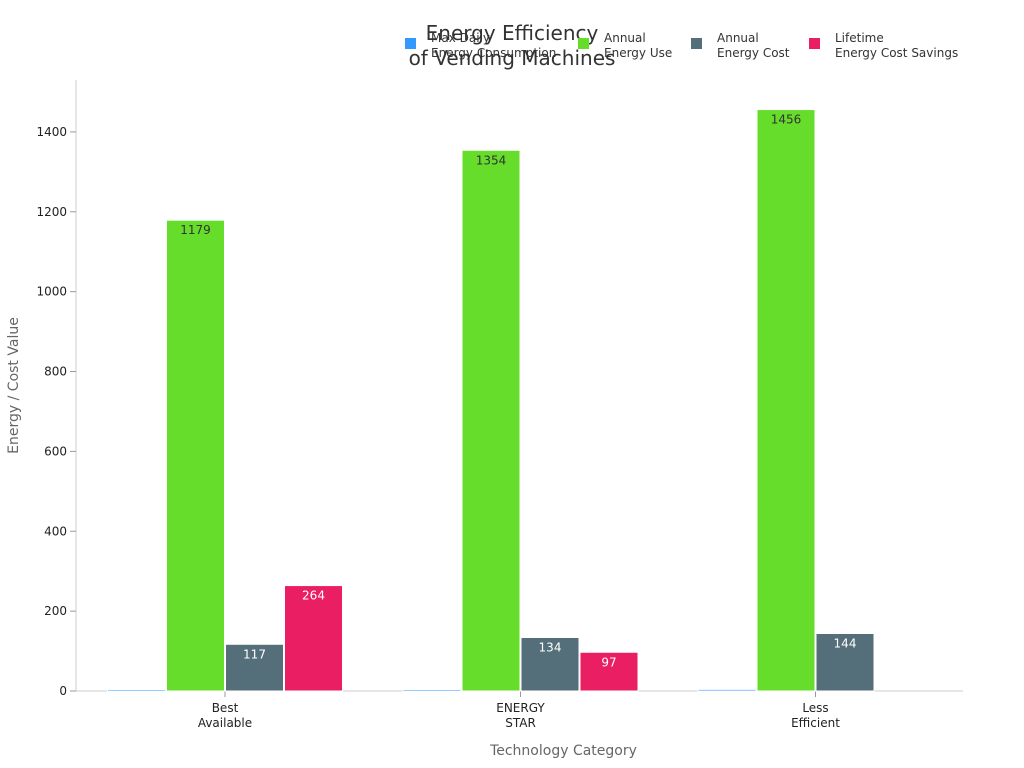 This screenshot has width=1024, height=768. What do you see at coordinates (859, 38) in the screenshot?
I see `legend-label: Lifetime` at bounding box center [859, 38].